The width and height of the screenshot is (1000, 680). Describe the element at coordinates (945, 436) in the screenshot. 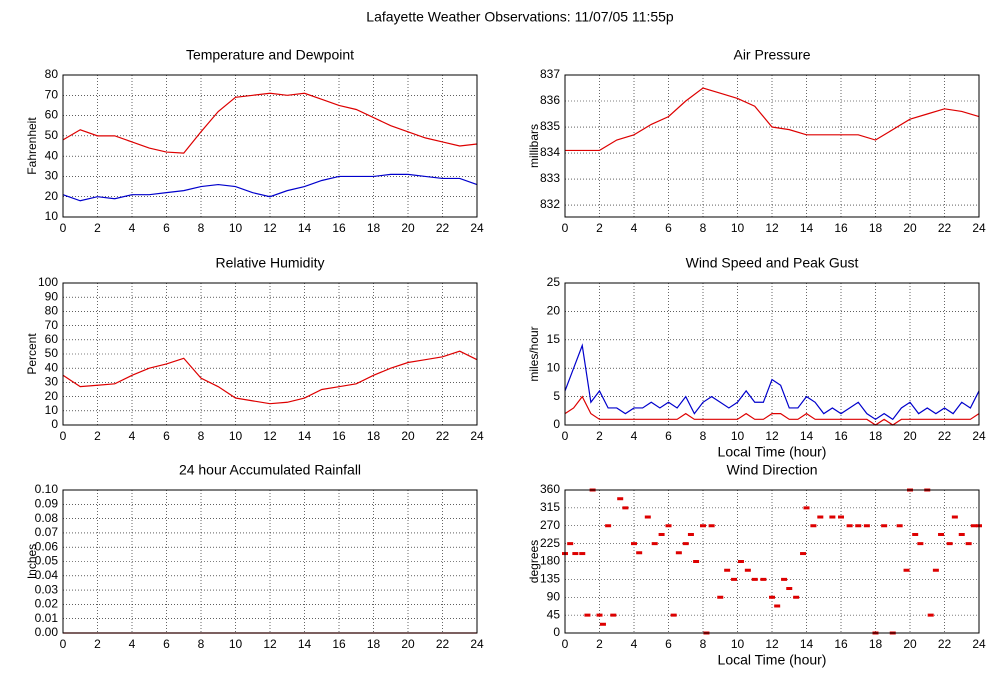

I see `x-tick-label: 22` at that location.